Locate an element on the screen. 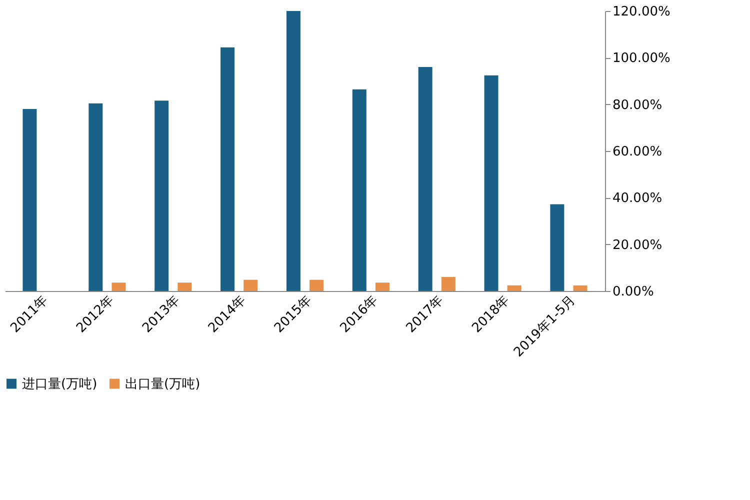 The width and height of the screenshot is (750, 500). legend-label: 出口量(万吨) is located at coordinates (162, 384).